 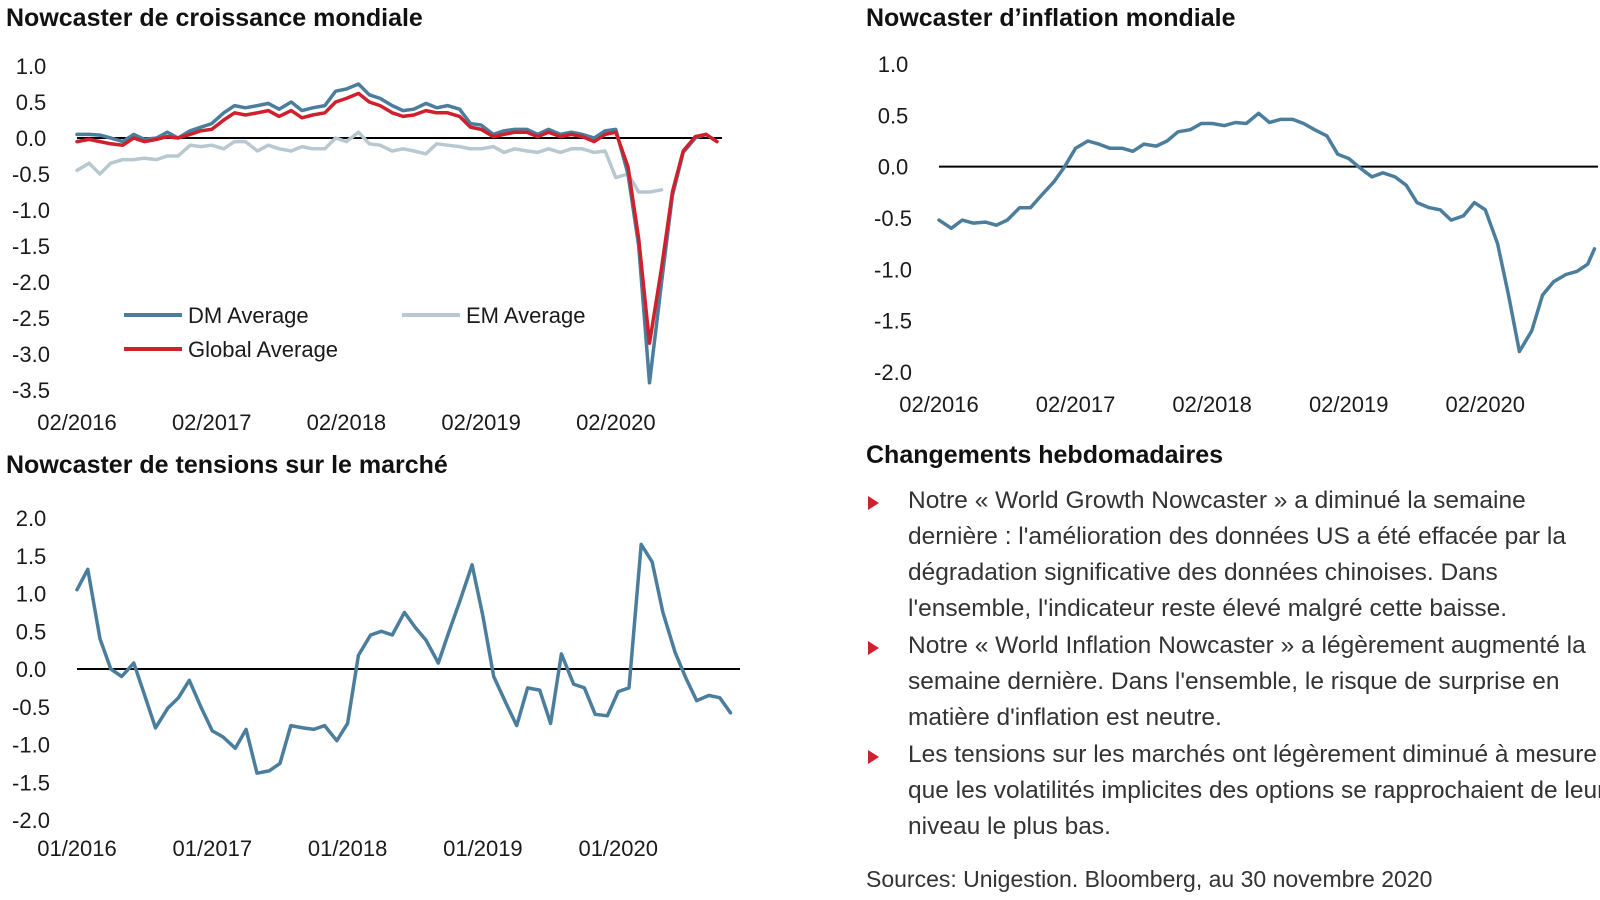 I want to click on y-tick-label: -2.5, so click(x=31, y=318).